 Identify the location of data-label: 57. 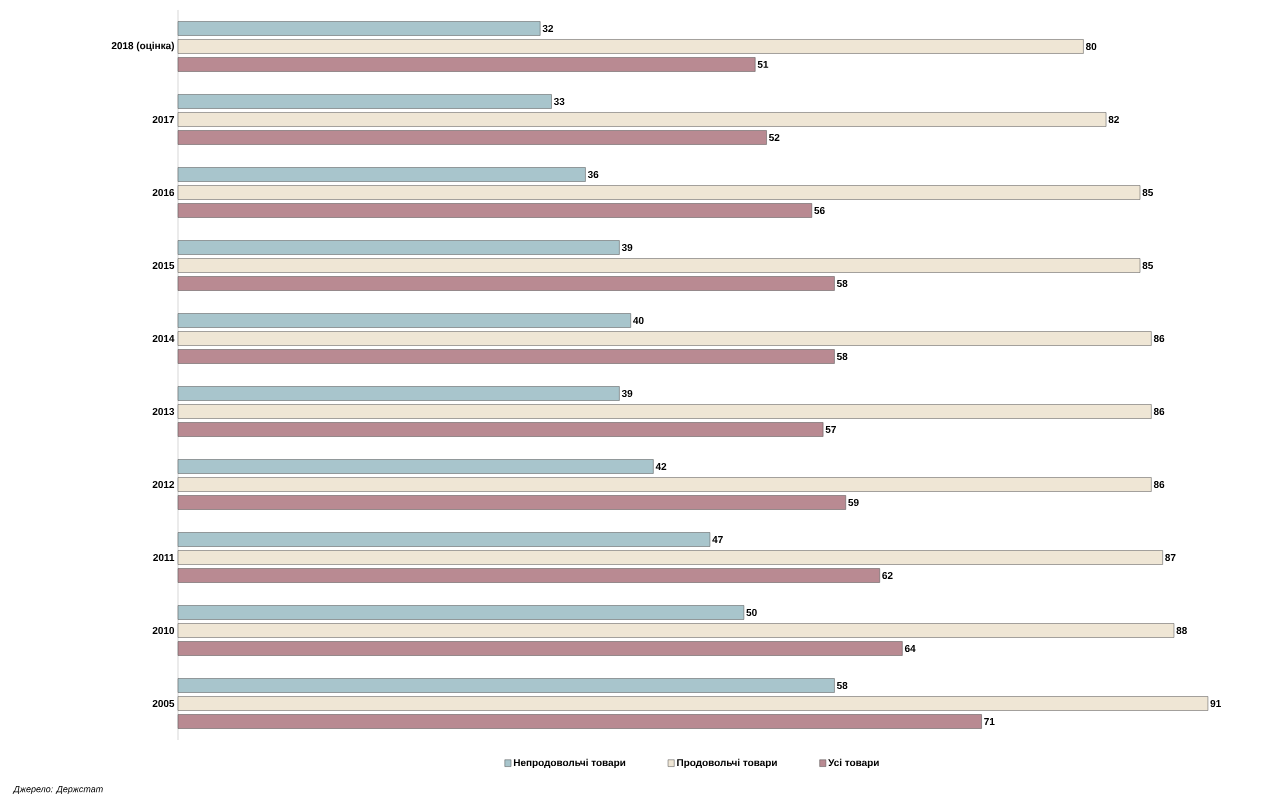
(830, 429).